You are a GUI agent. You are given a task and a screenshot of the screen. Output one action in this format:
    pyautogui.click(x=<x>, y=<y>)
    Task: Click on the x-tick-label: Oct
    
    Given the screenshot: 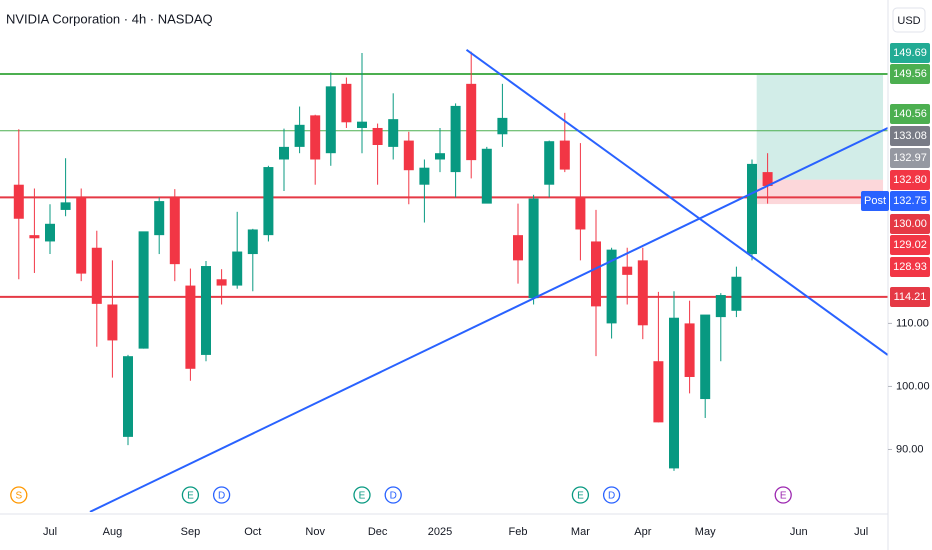 What is the action you would take?
    pyautogui.click(x=252, y=532)
    